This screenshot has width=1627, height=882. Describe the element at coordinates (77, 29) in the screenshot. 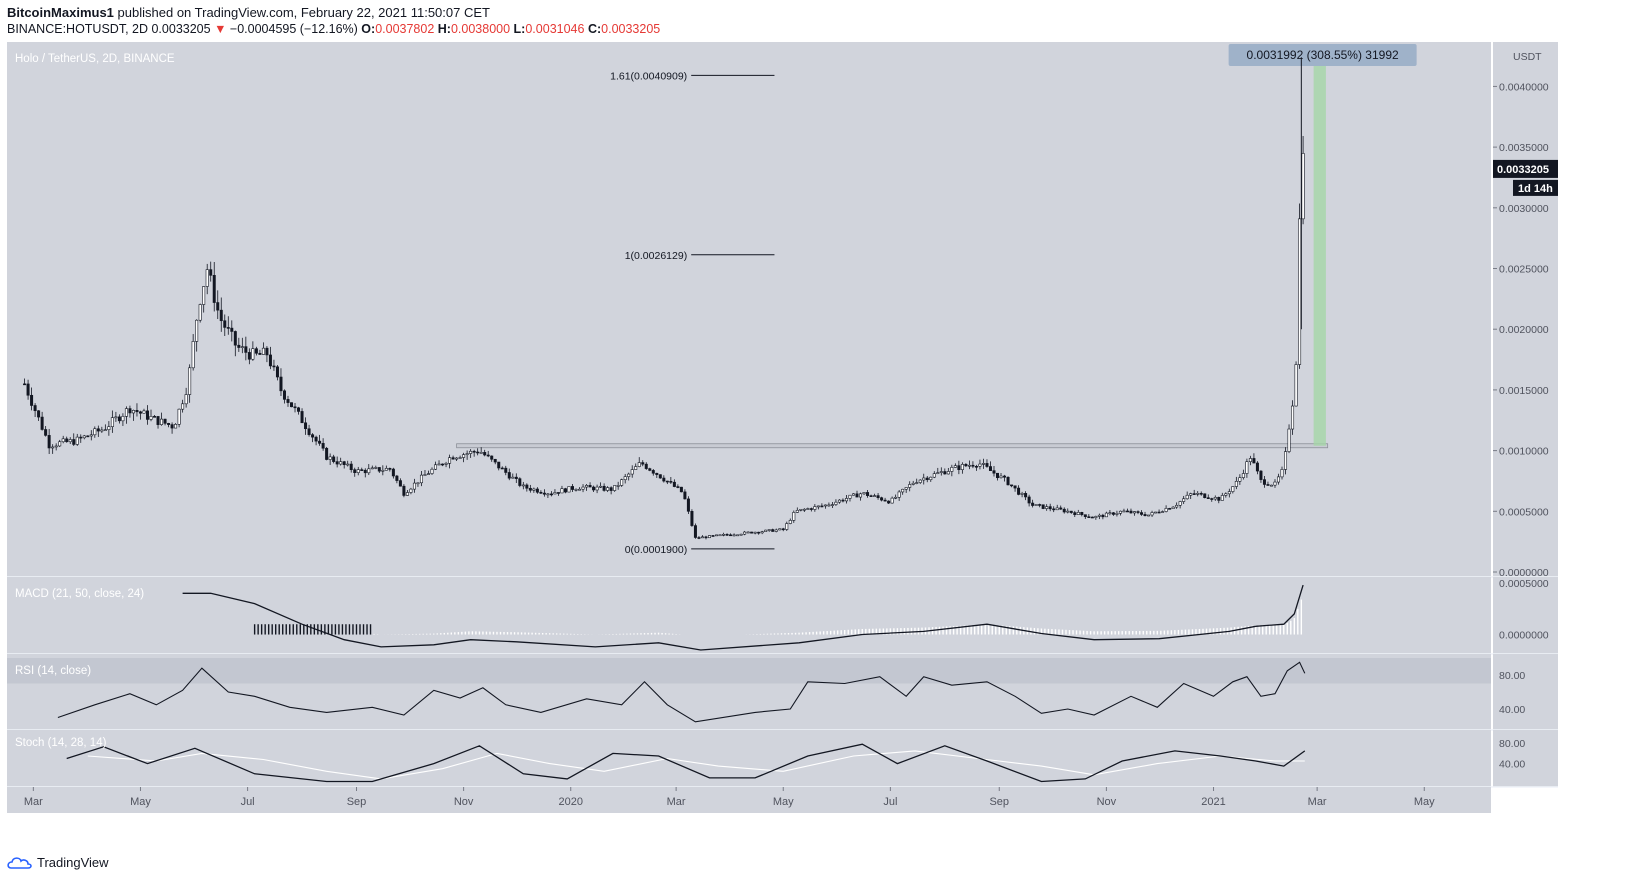

I see `symbol-label: BINANCE:HOTUSDT, 2D` at that location.